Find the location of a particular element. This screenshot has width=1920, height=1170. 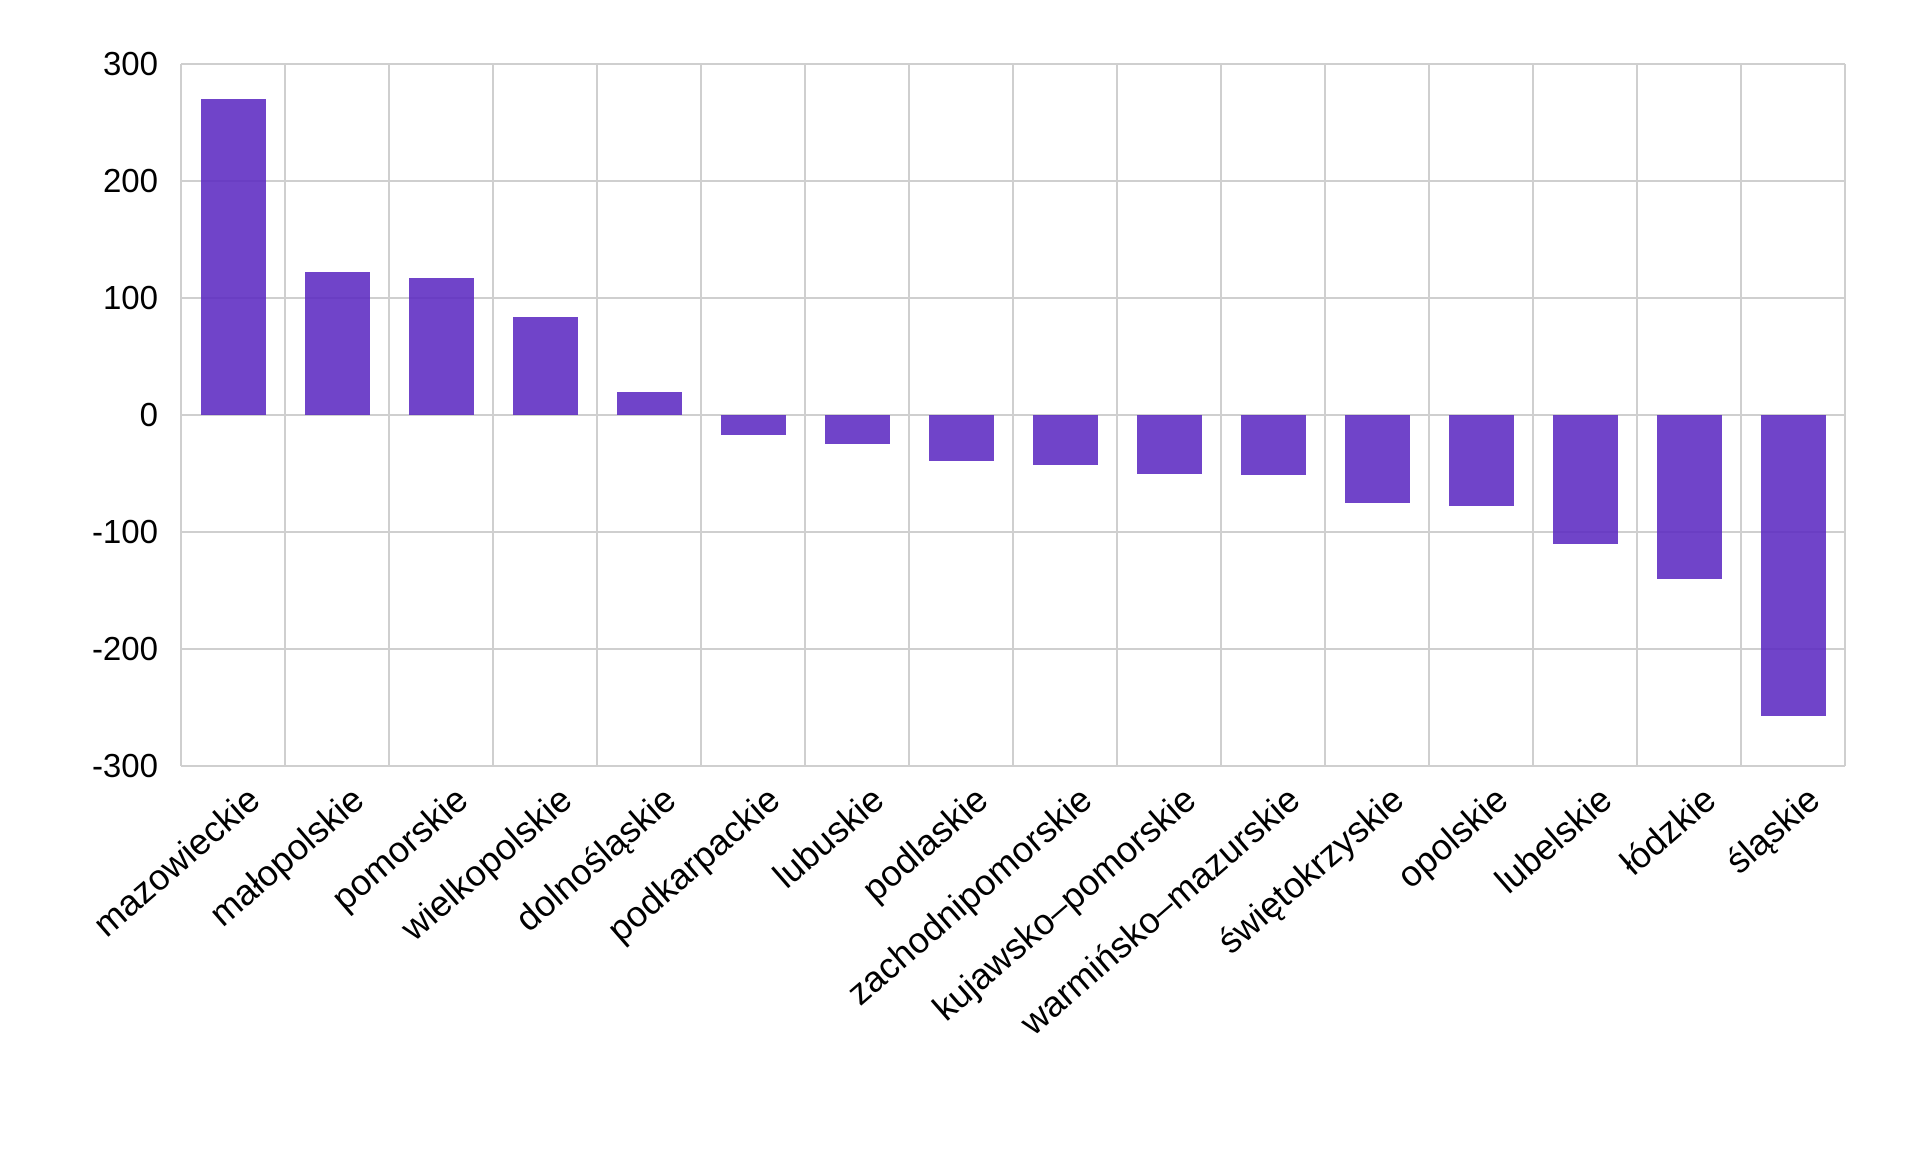

bar-lubelskie is located at coordinates (1585, 479).